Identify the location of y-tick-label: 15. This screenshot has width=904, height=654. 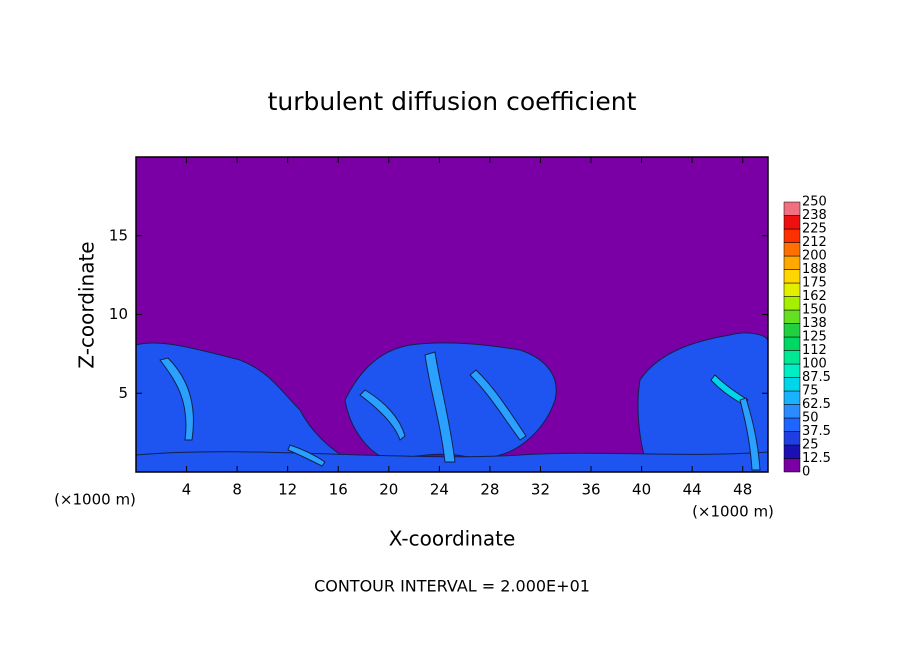
(118, 235).